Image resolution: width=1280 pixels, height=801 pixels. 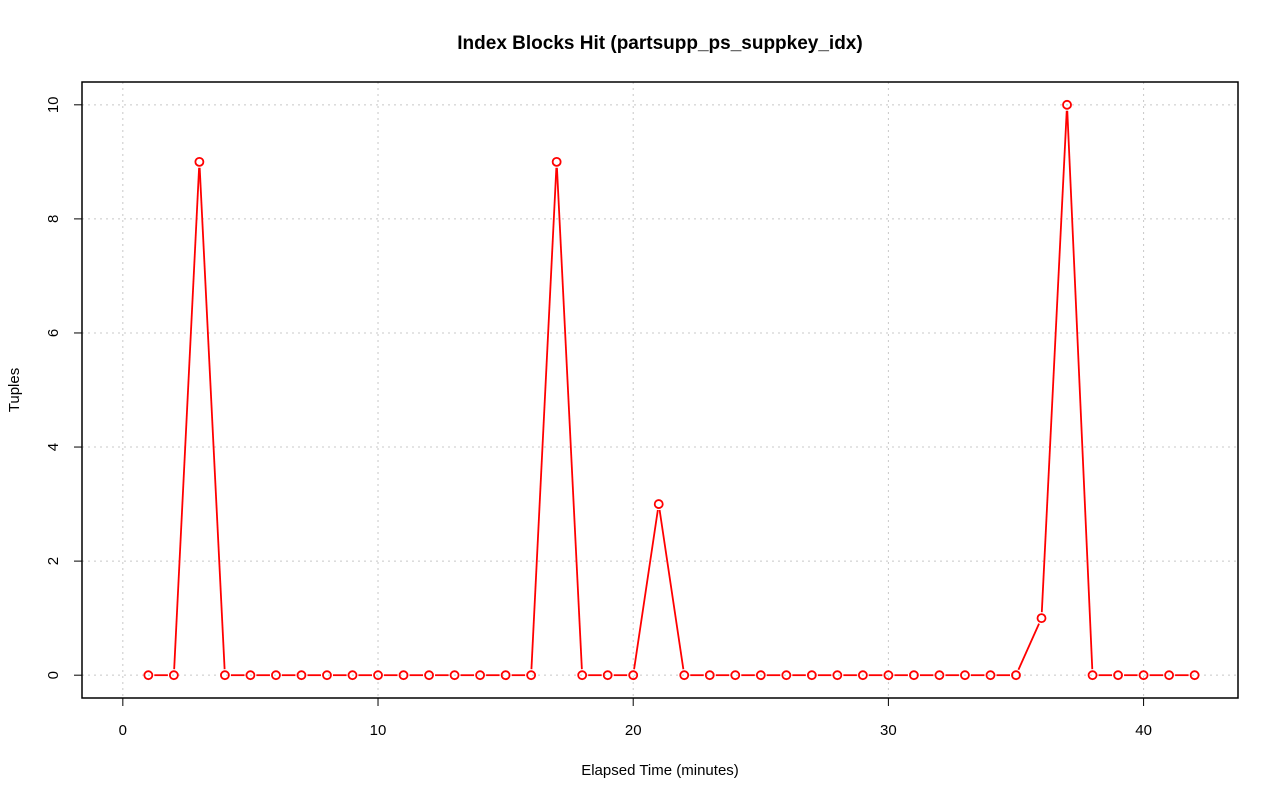 What do you see at coordinates (660, 770) in the screenshot?
I see `x-axis-label: Elapsed Time (minutes)` at bounding box center [660, 770].